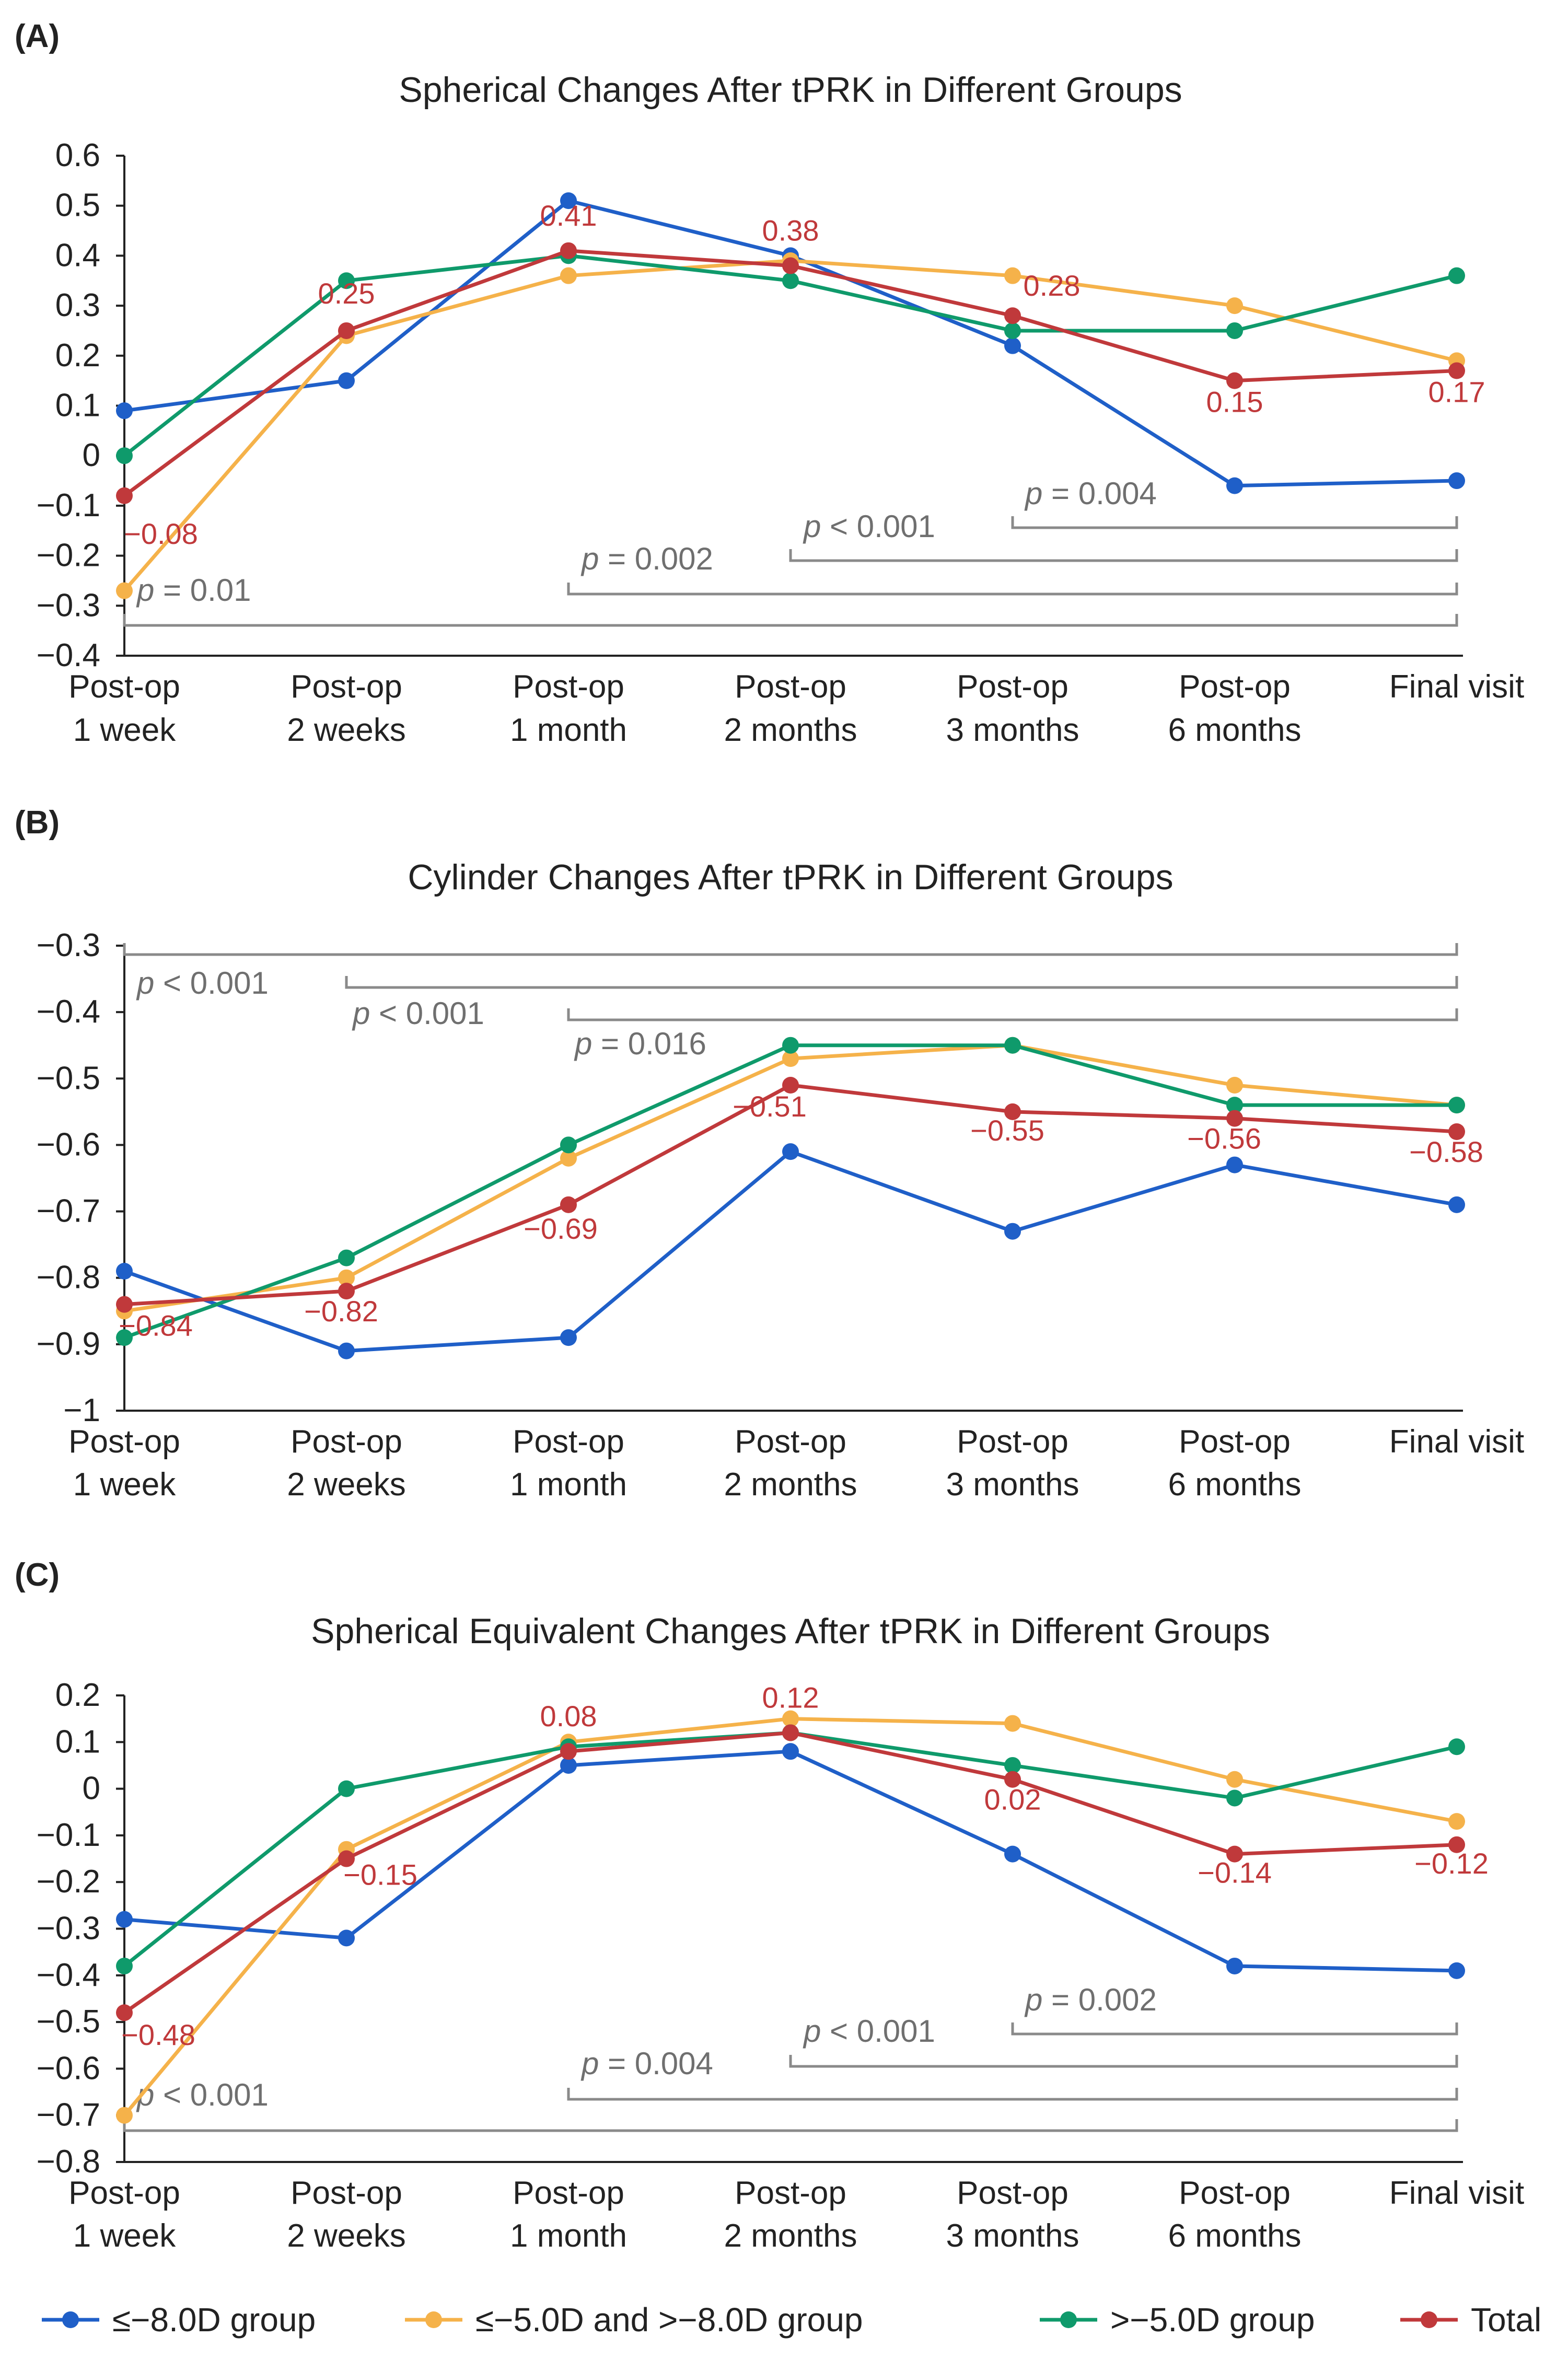 The width and height of the screenshot is (1568, 2360). What do you see at coordinates (68, 605) in the screenshot?
I see `y-tick-label: −0.3` at bounding box center [68, 605].